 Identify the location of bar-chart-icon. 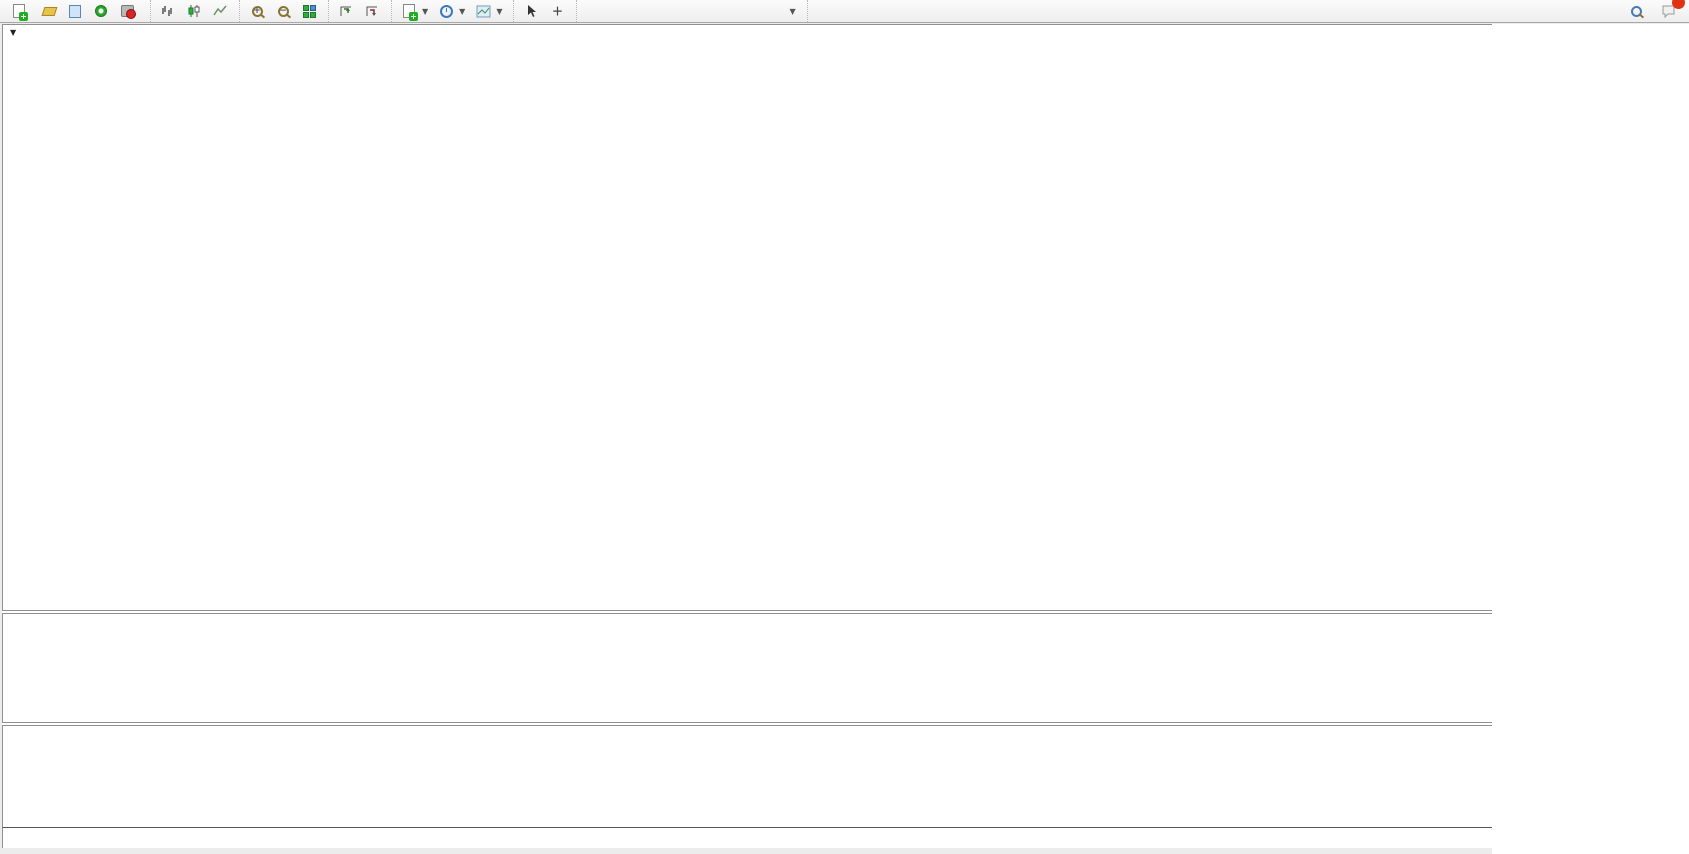
(168, 11).